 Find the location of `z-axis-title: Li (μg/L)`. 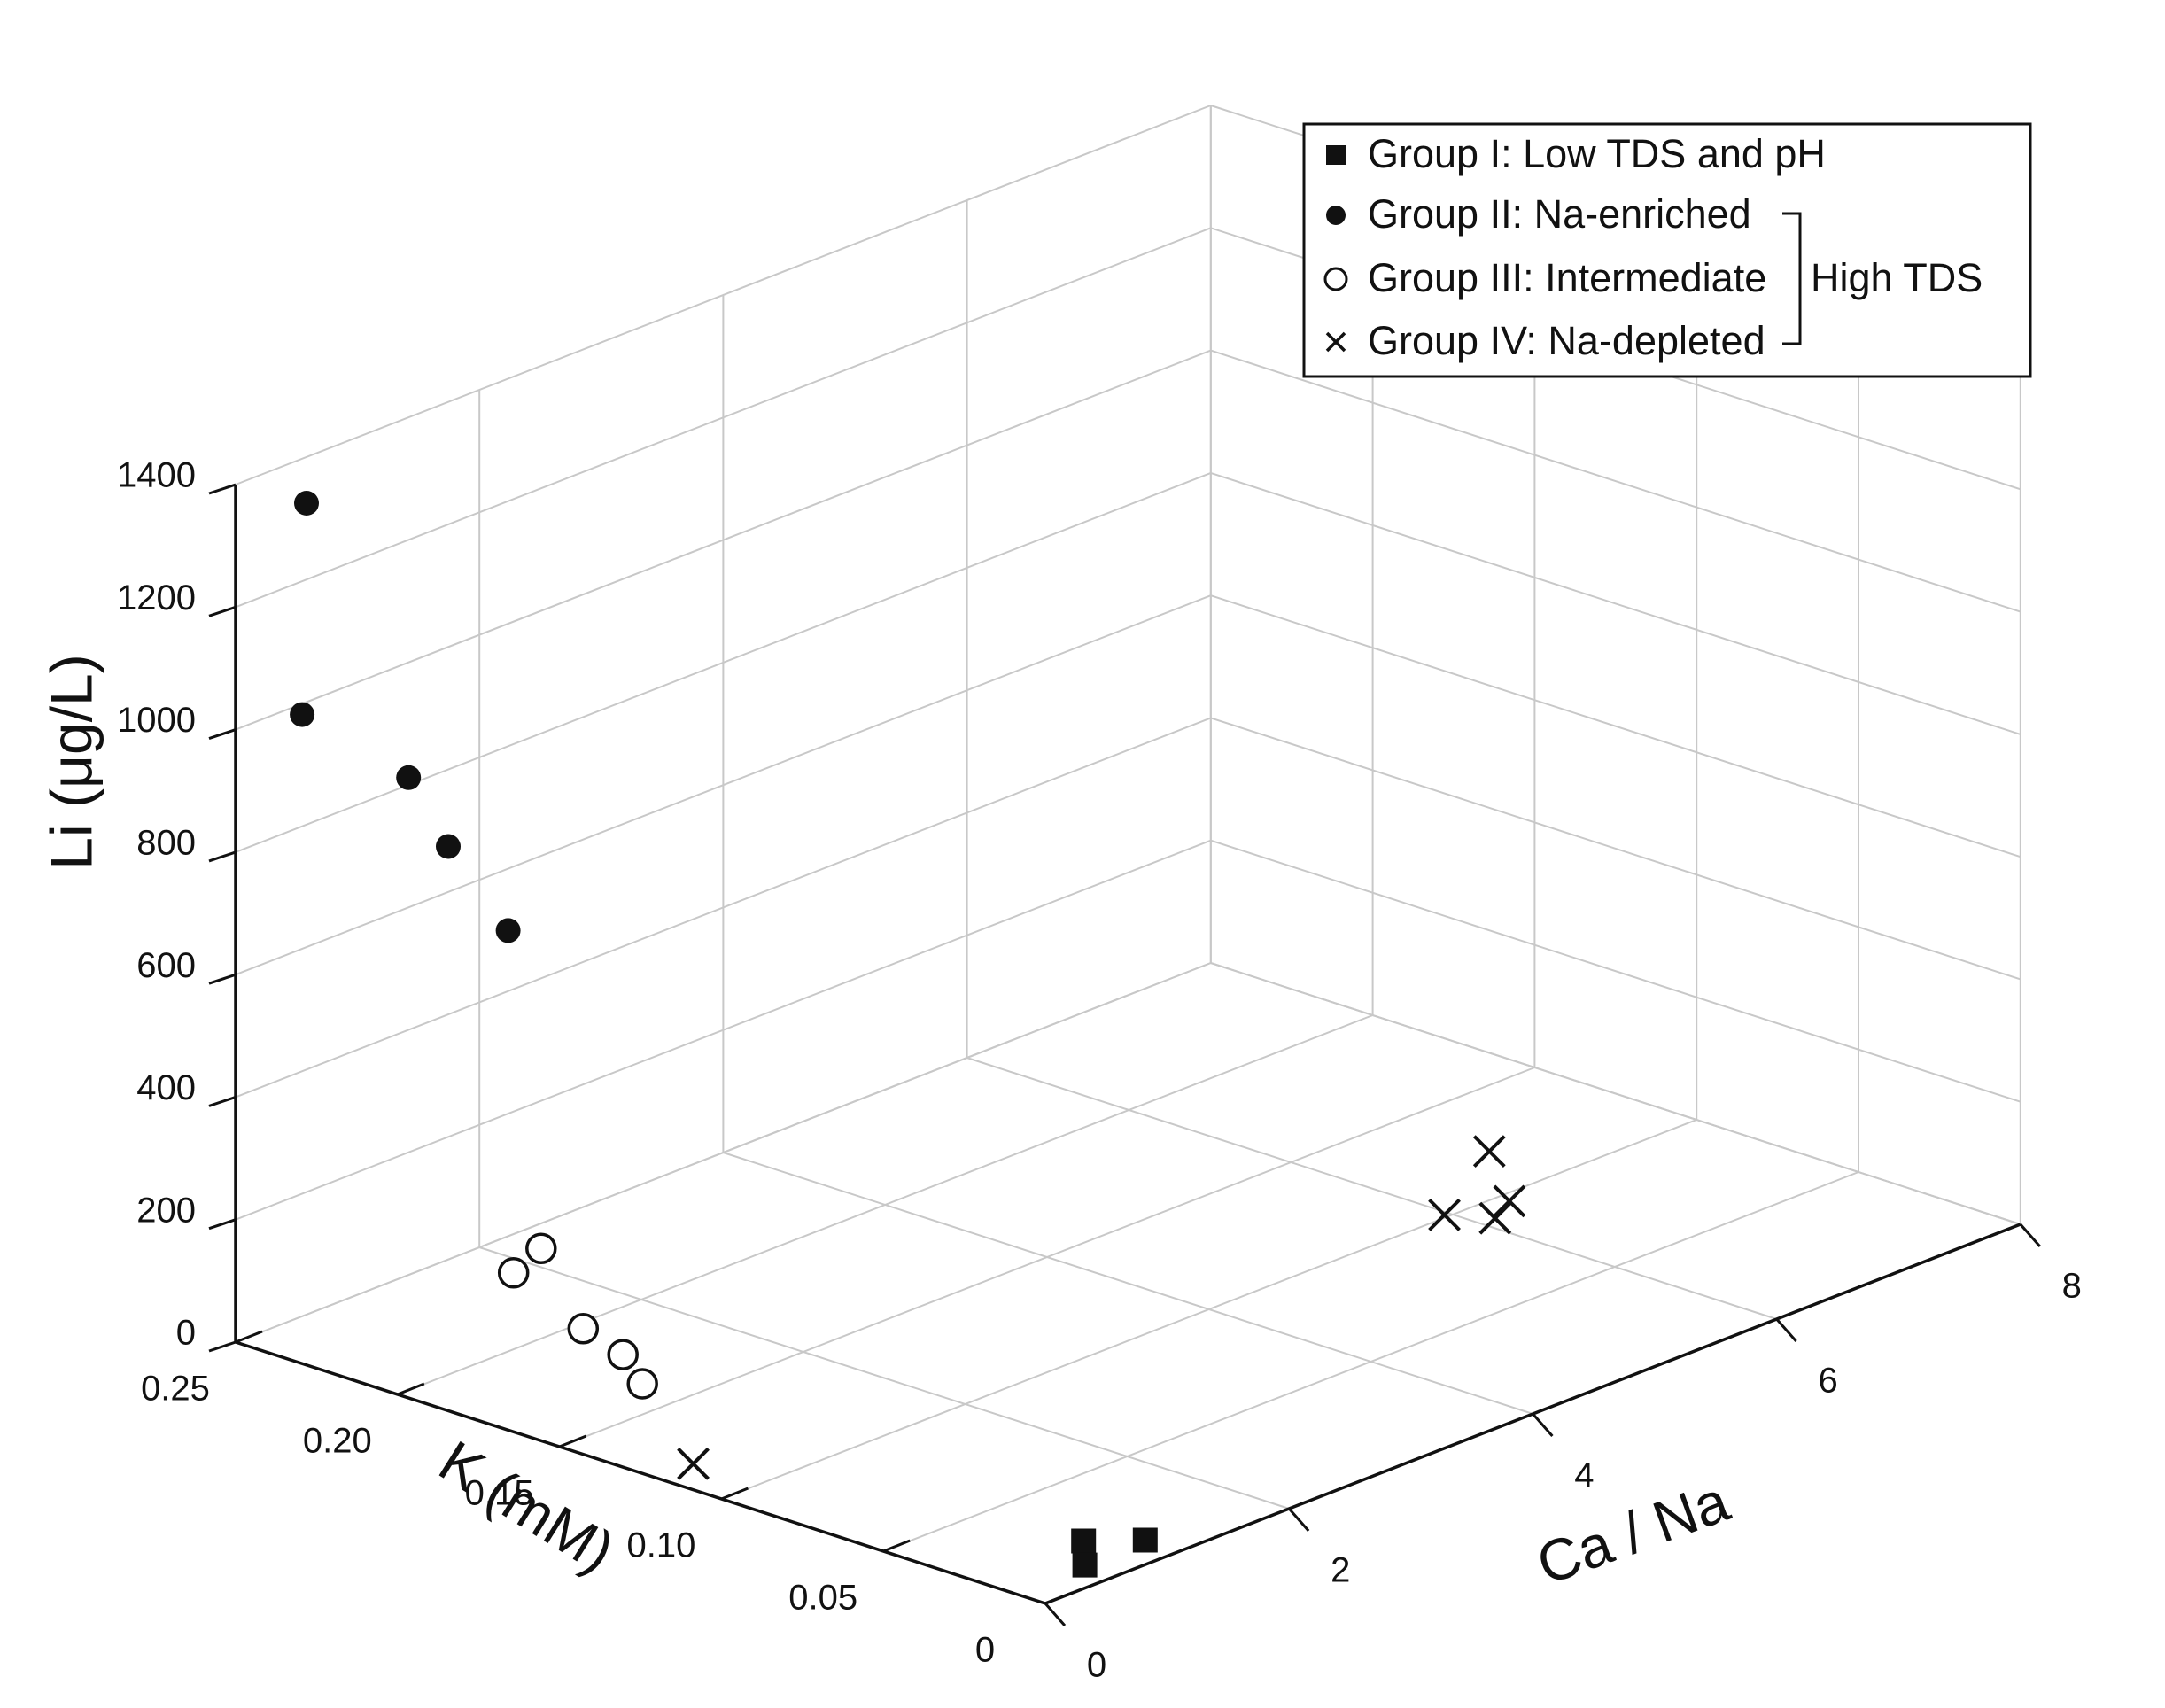

z-axis-title: Li (μg/L) is located at coordinates (71, 761).